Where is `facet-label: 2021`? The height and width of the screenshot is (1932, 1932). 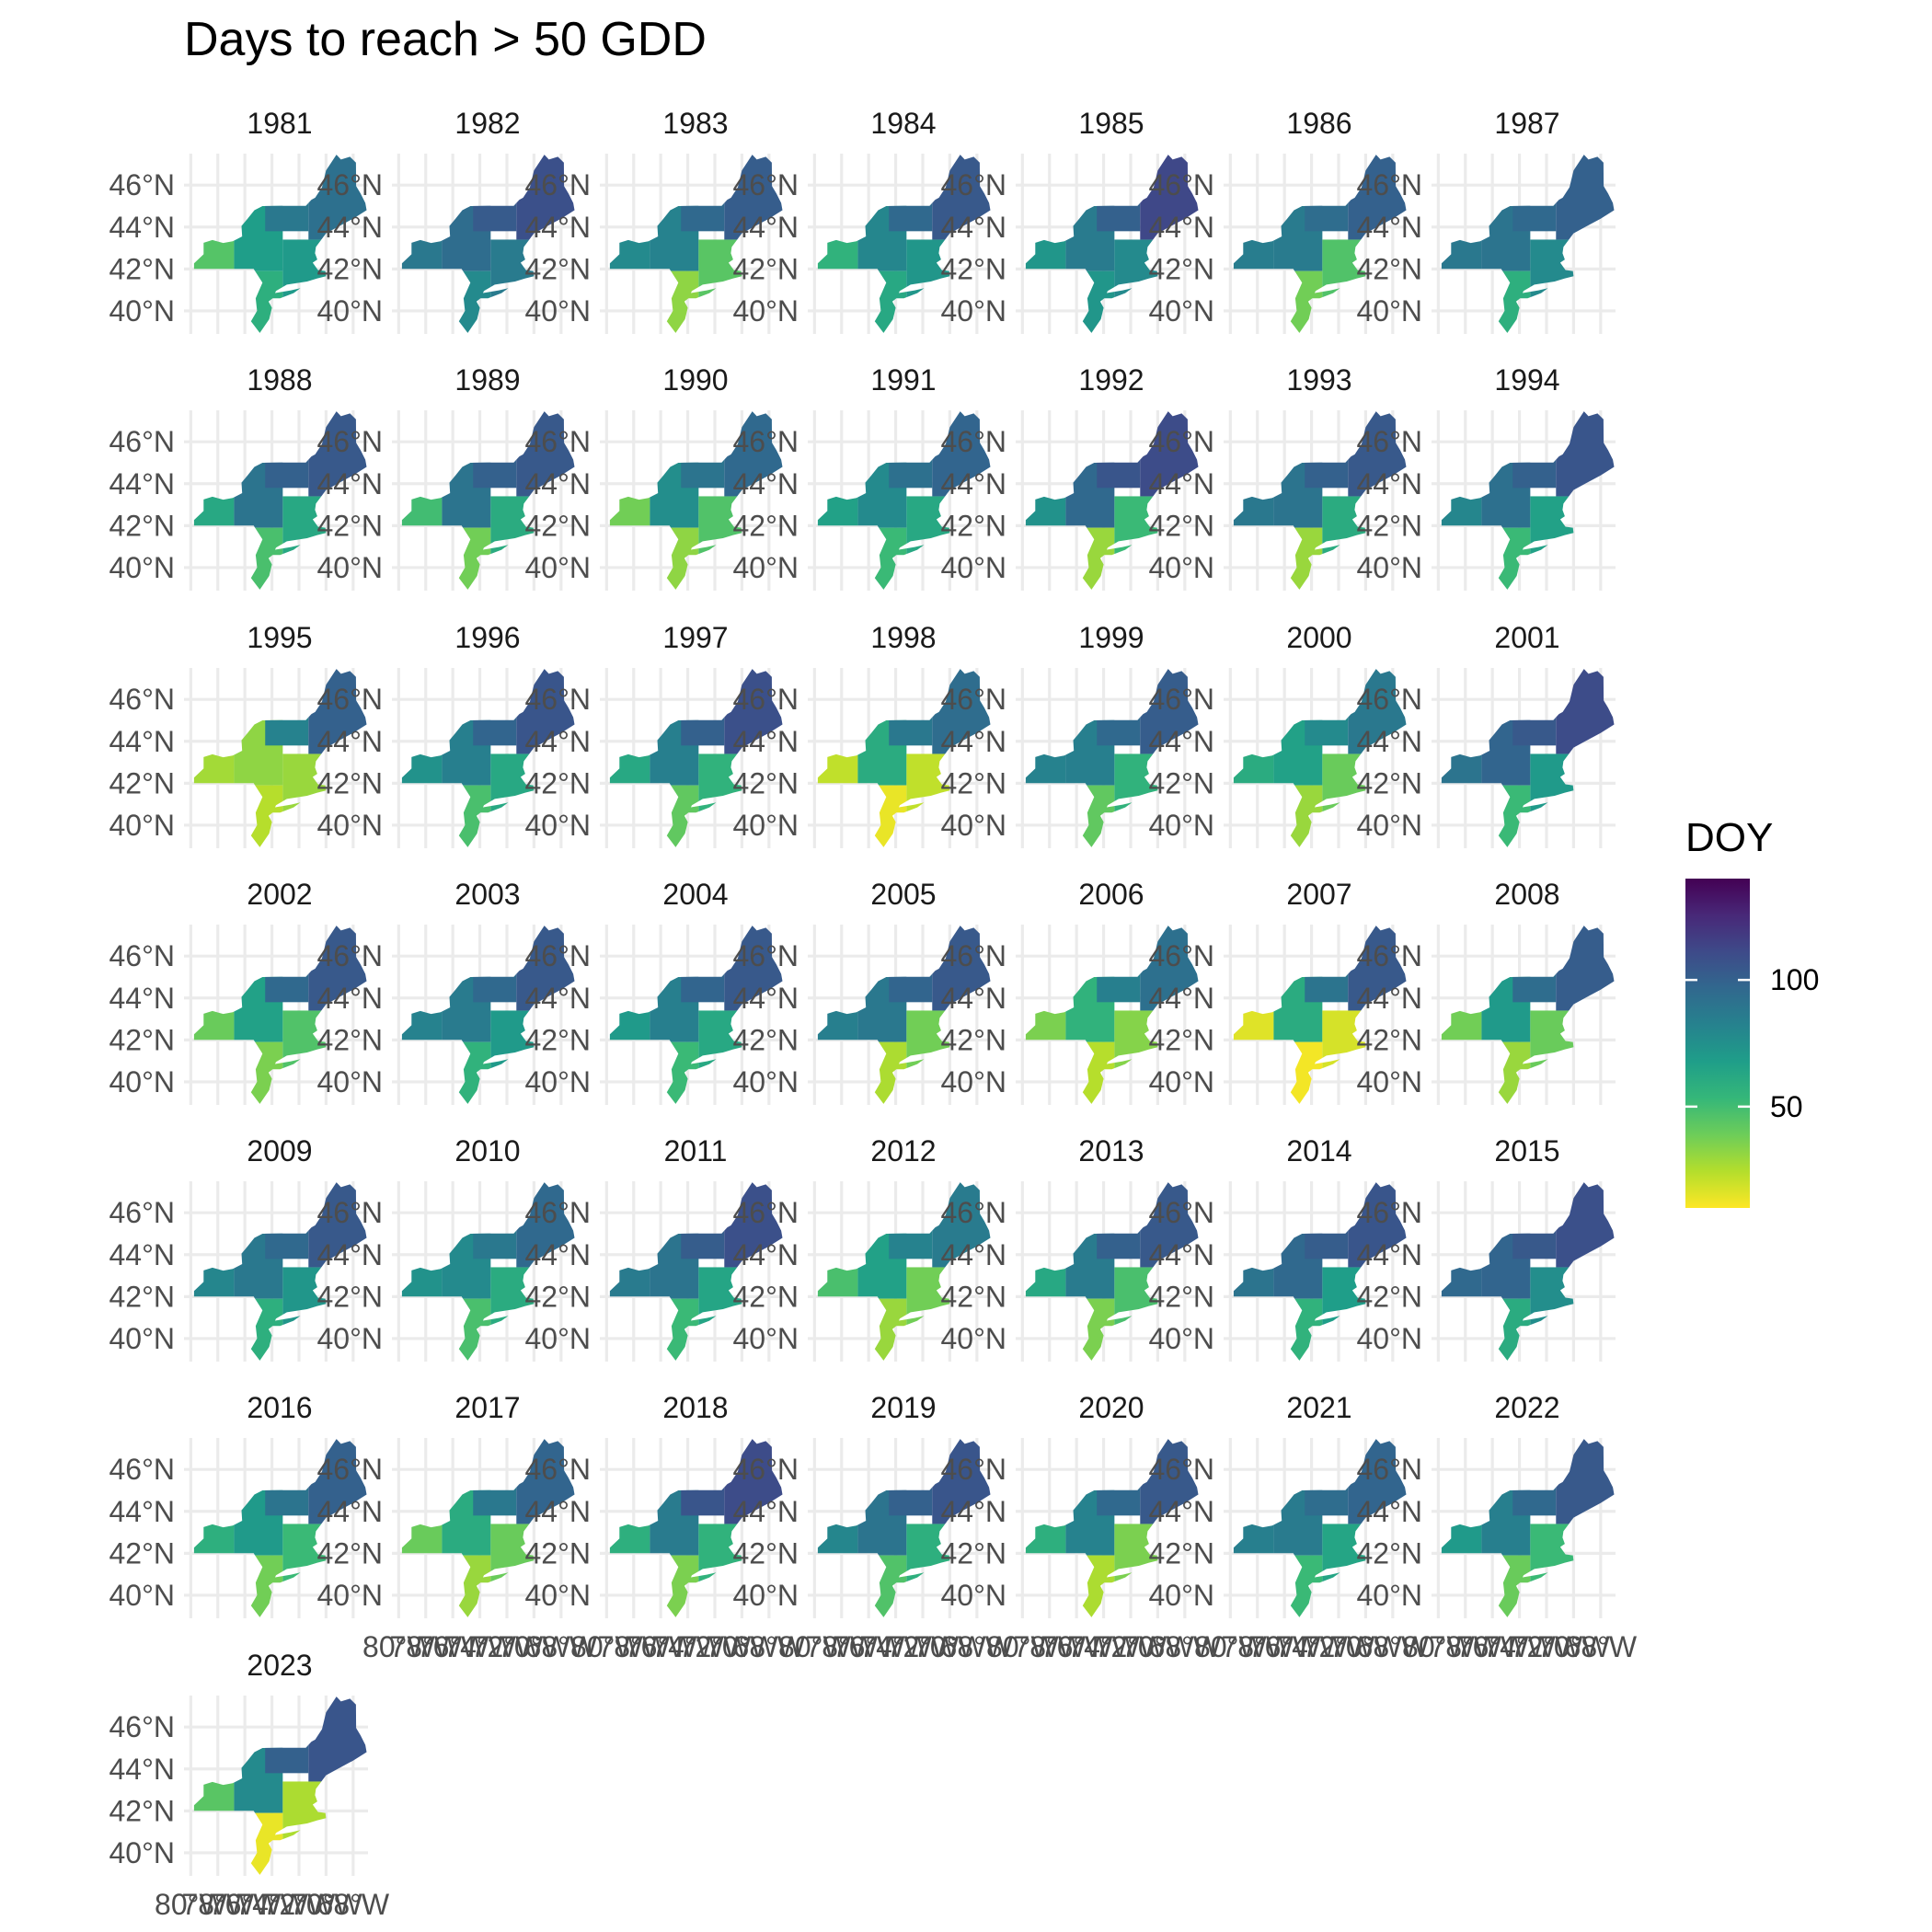
facet-label: 2021 is located at coordinates (1318, 1407).